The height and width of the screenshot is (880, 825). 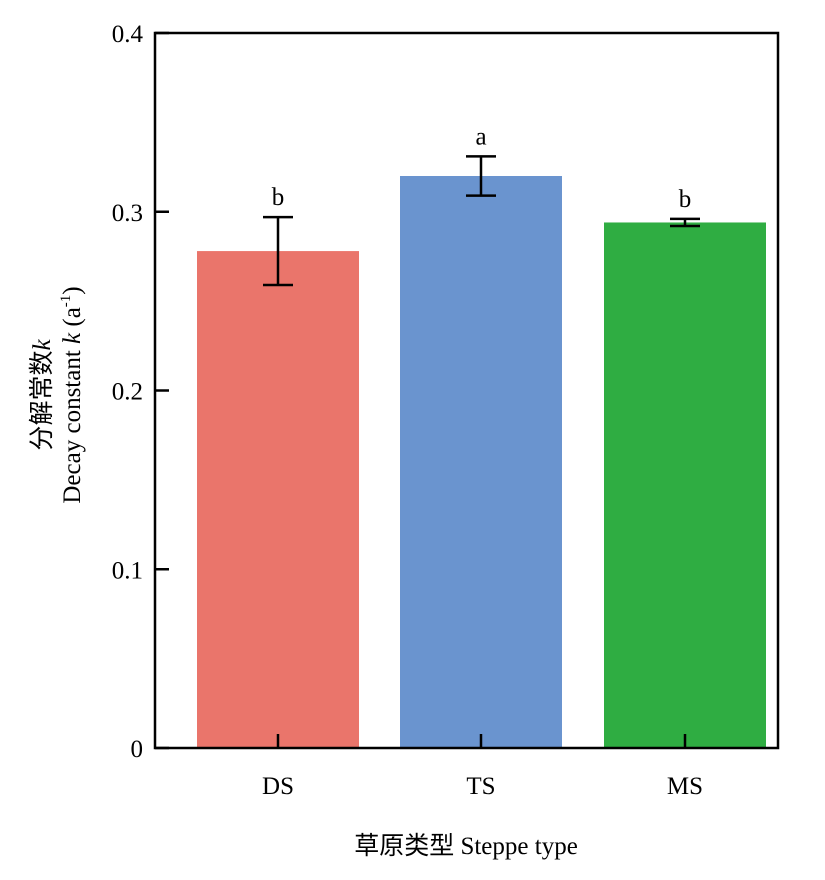 What do you see at coordinates (278, 251) in the screenshot?
I see `error-bar-ds` at bounding box center [278, 251].